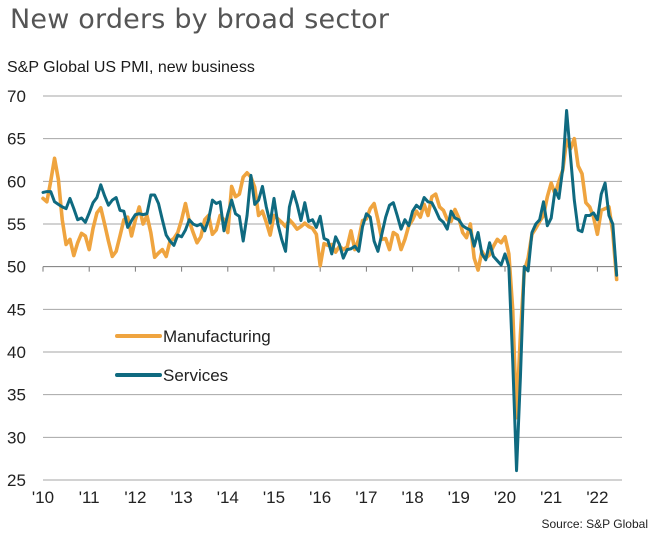 The height and width of the screenshot is (537, 662). Describe the element at coordinates (16, 96) in the screenshot. I see `y-tick-label: 70` at that location.